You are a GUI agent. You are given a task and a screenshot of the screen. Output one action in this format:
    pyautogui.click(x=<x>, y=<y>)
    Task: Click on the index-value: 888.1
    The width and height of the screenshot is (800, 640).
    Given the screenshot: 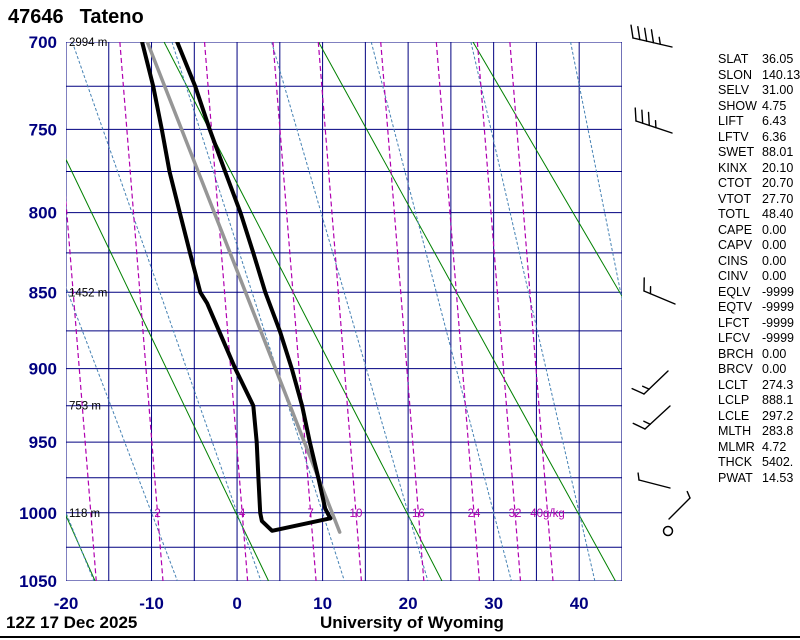 What is the action you would take?
    pyautogui.click(x=778, y=400)
    